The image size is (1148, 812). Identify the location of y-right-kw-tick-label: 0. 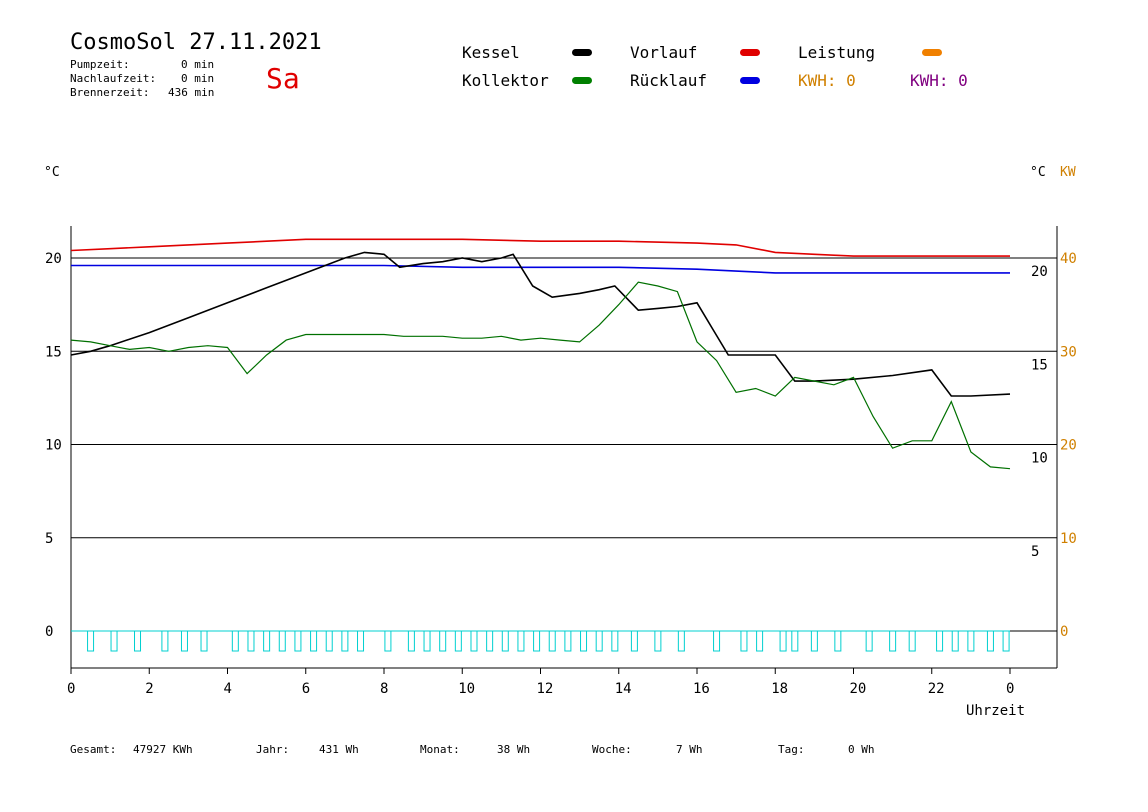
(1064, 632).